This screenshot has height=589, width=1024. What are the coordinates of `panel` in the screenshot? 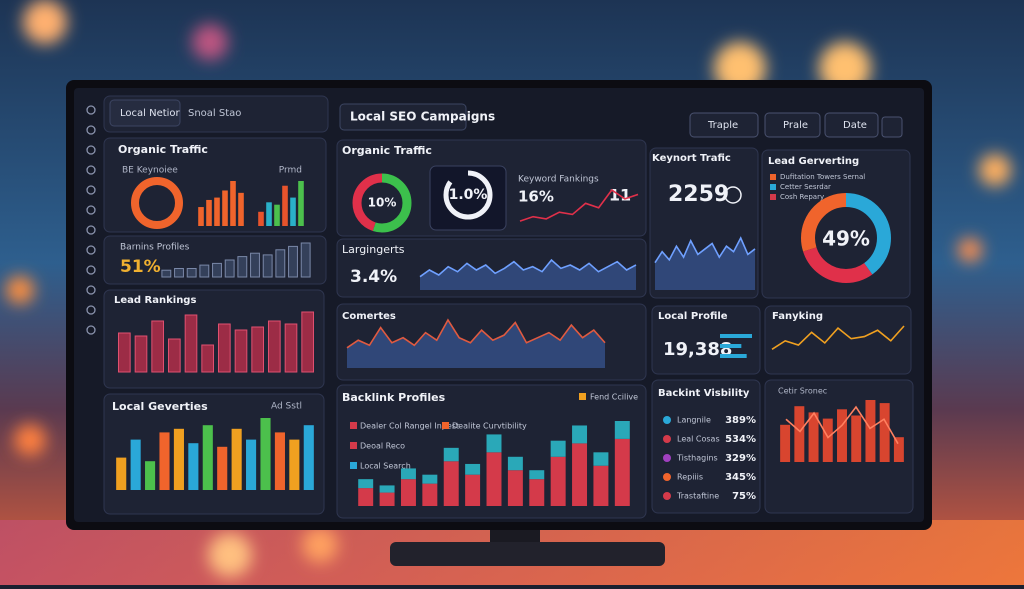 It's located at (838, 340).